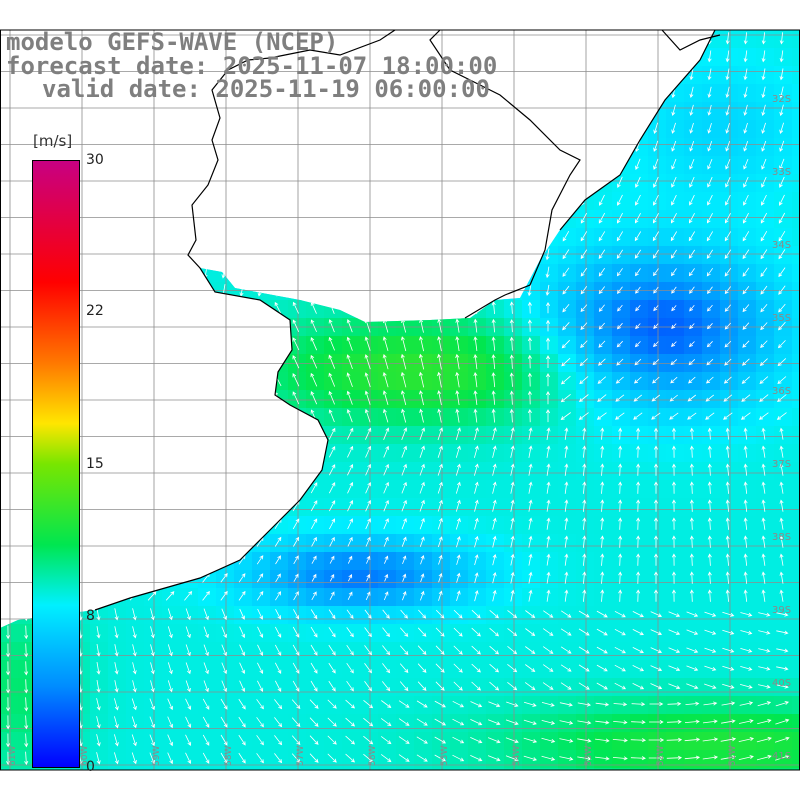 This screenshot has height=800, width=800. I want to click on latitude-label: 33S, so click(782, 172).